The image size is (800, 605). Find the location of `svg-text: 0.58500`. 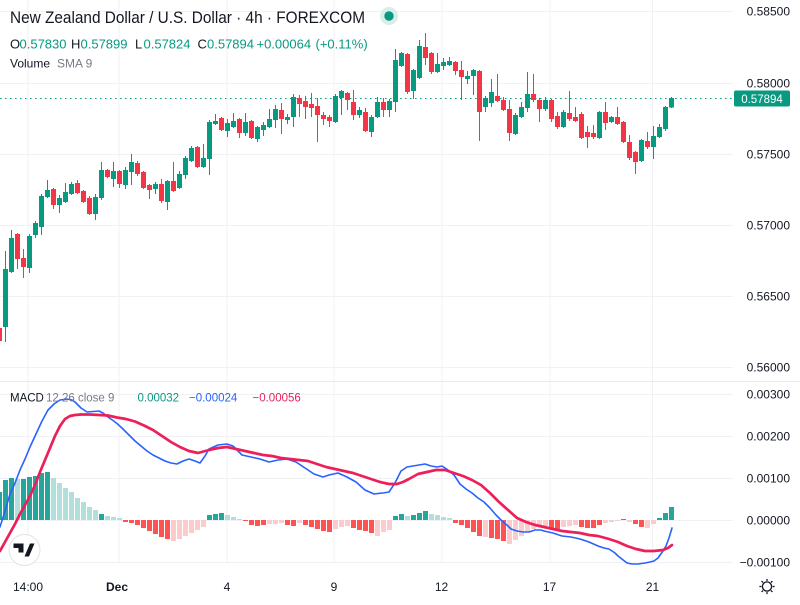

svg-text: 0.58500 is located at coordinates (769, 12).